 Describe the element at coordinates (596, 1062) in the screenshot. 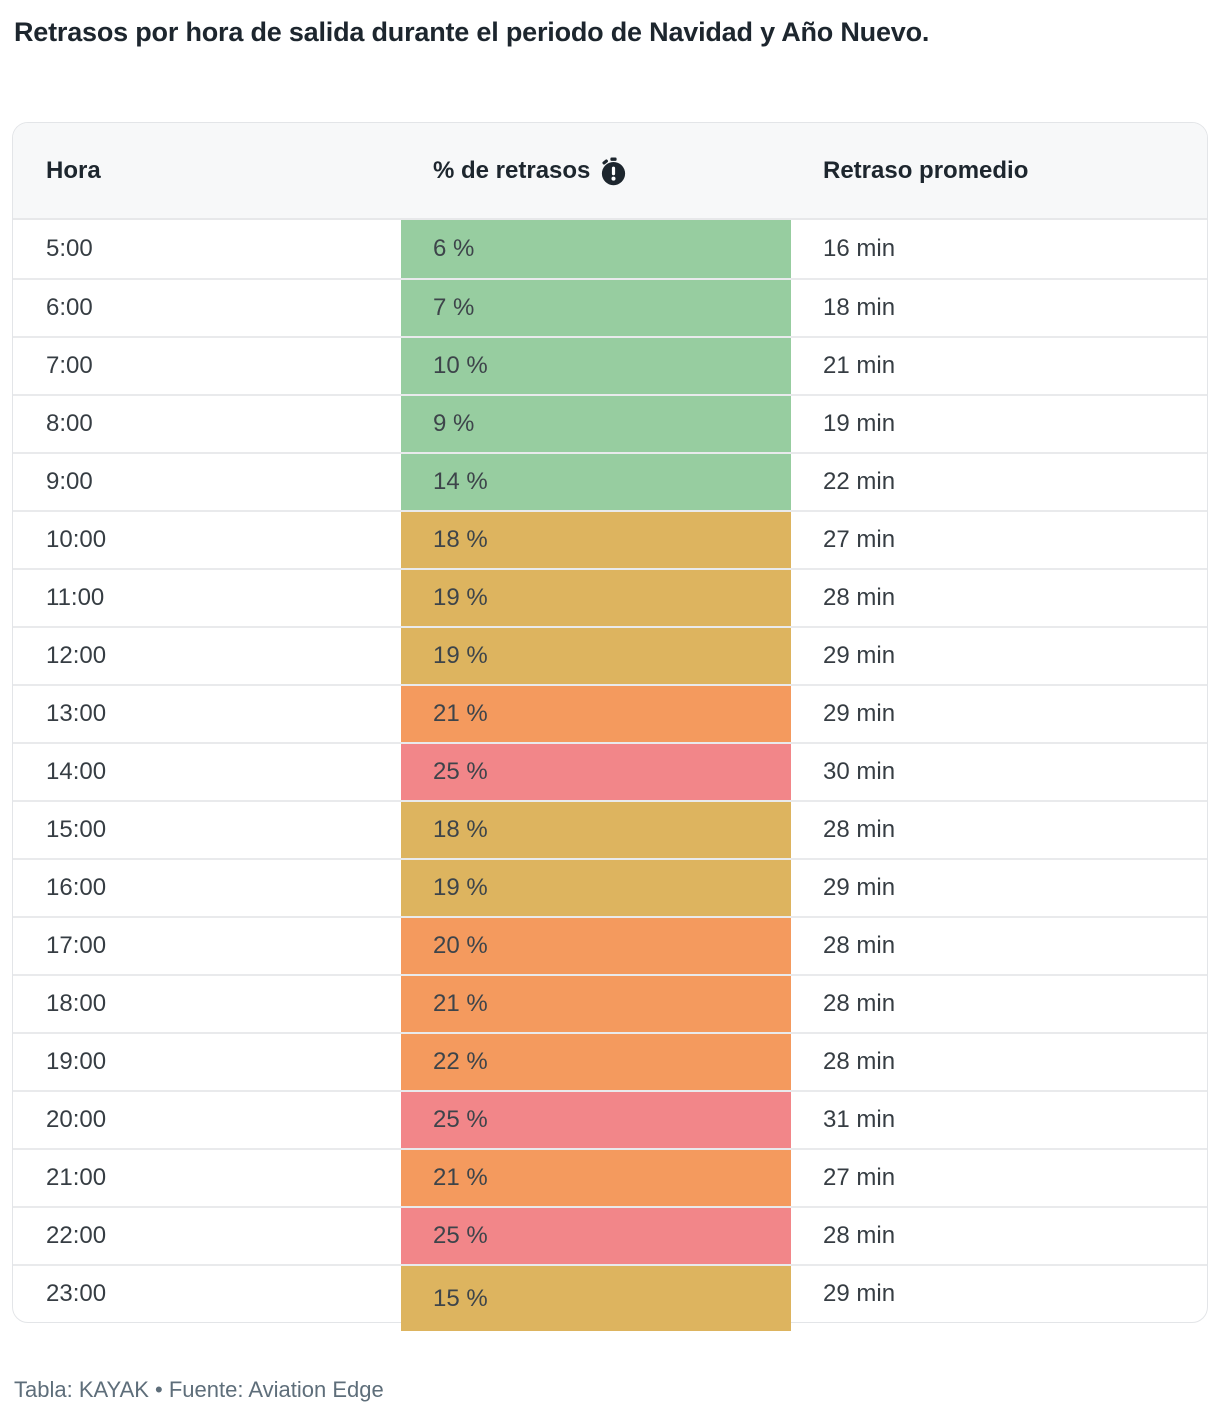

I see `pct-cell: 22 %` at that location.